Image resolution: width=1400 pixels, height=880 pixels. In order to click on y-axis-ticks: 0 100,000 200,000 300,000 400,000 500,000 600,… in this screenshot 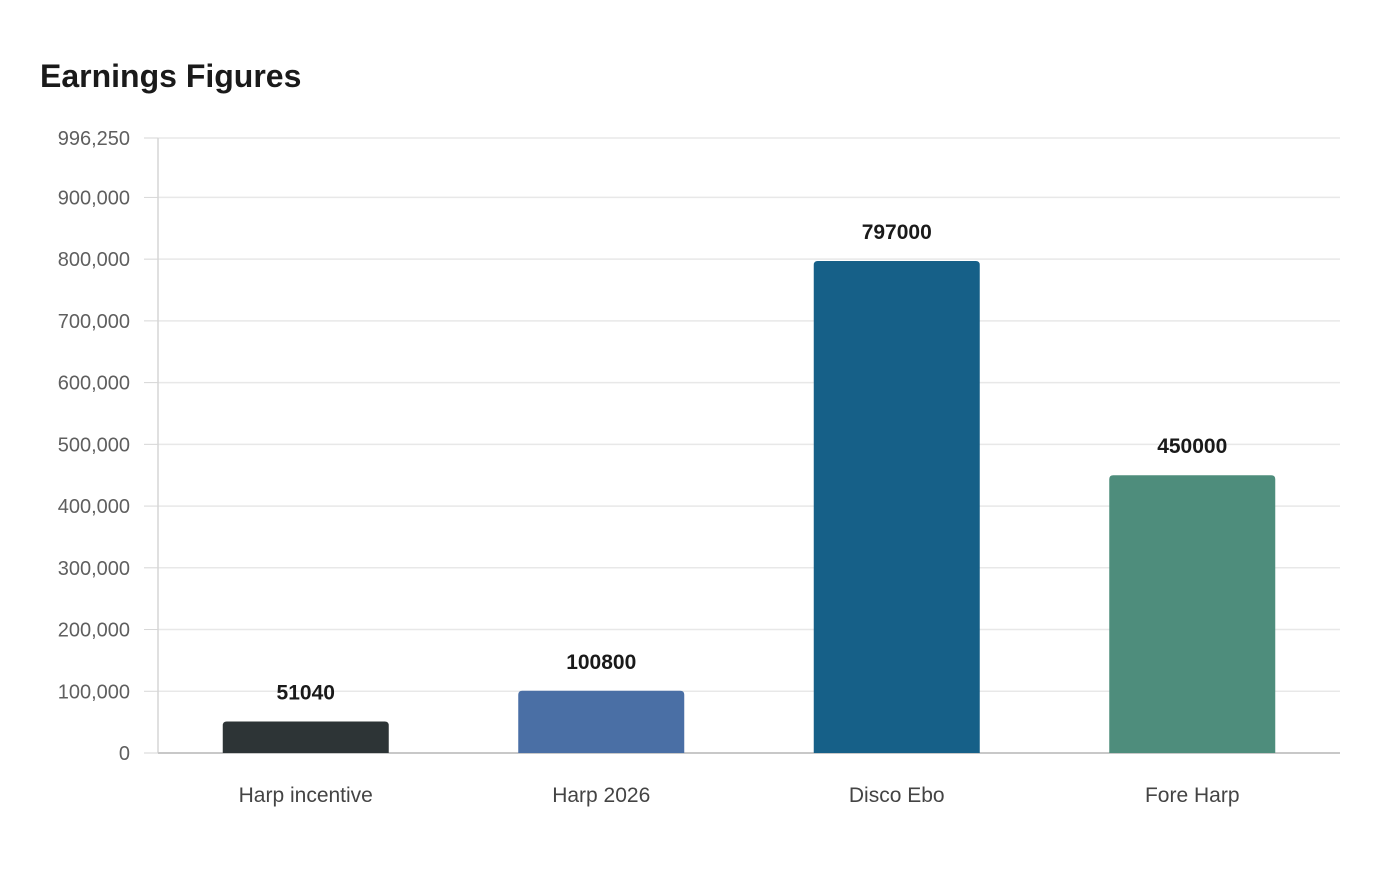, I will do `click(108, 446)`.